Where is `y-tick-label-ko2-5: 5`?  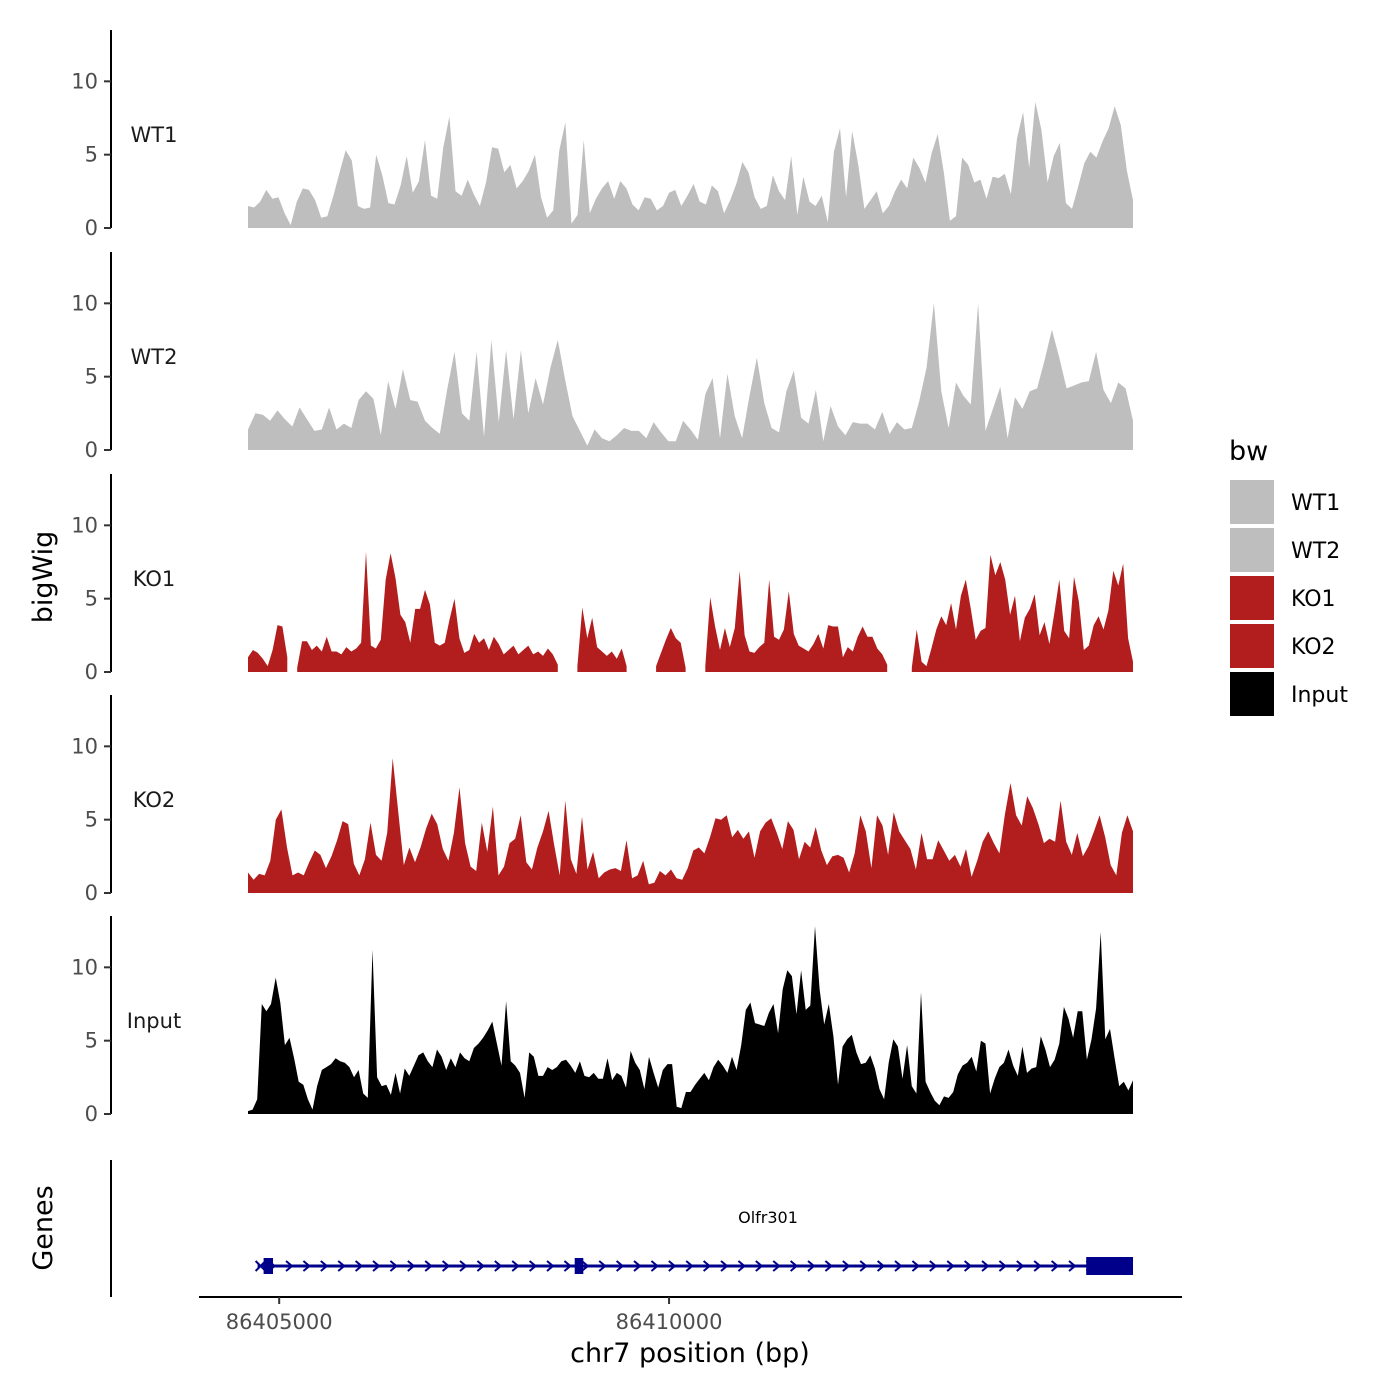
y-tick-label-ko2-5: 5 is located at coordinates (91, 820).